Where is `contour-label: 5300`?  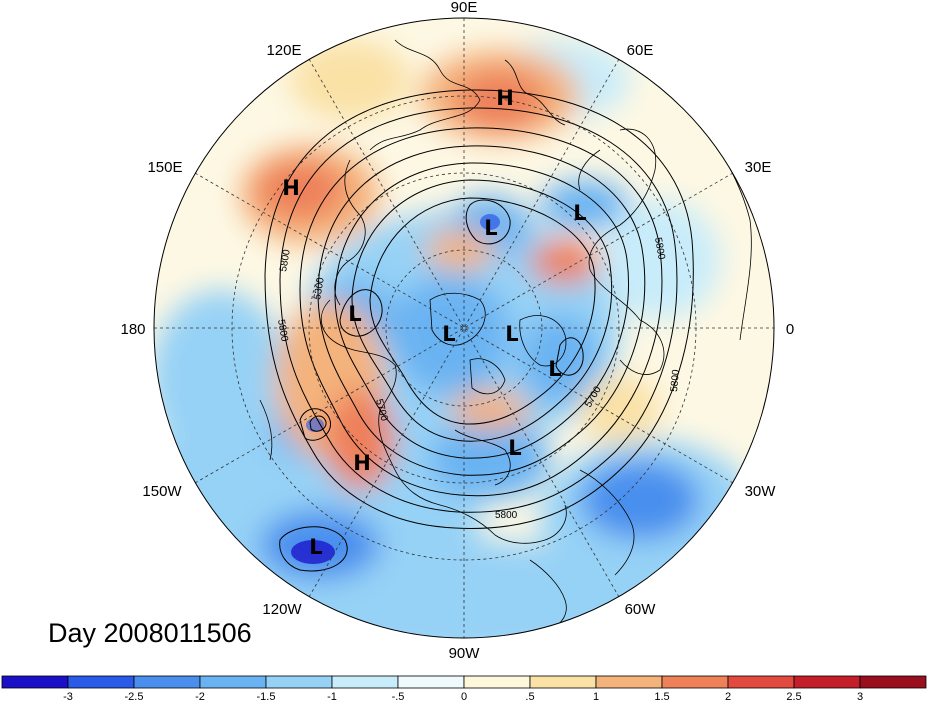 contour-label: 5300 is located at coordinates (319, 288).